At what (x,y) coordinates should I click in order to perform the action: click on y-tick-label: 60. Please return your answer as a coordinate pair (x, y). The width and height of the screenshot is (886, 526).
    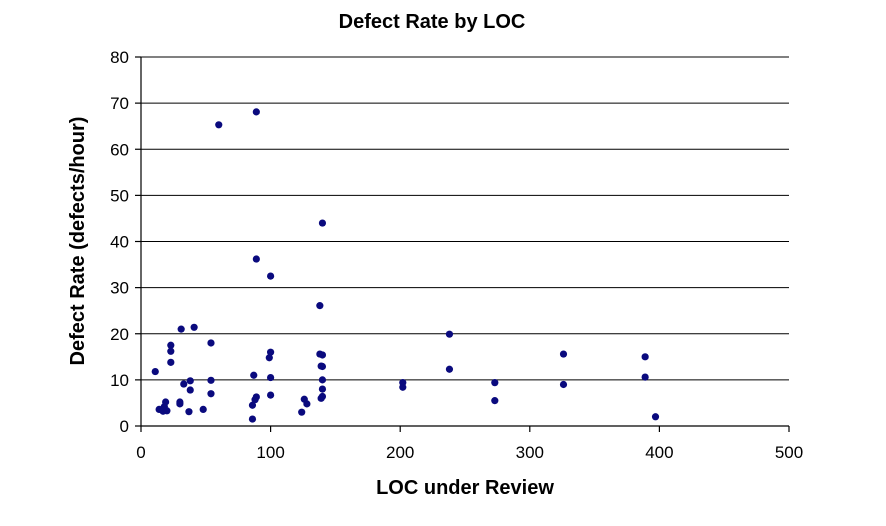
    Looking at the image, I should click on (119, 149).